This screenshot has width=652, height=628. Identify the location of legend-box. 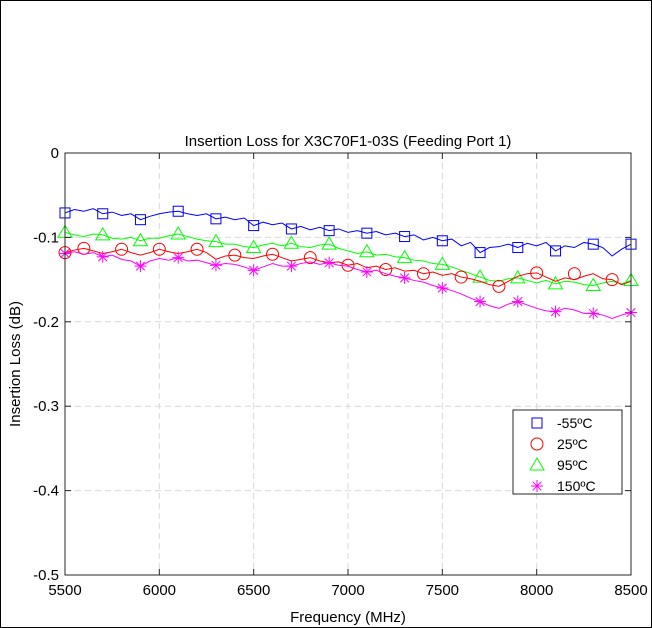
(567, 452).